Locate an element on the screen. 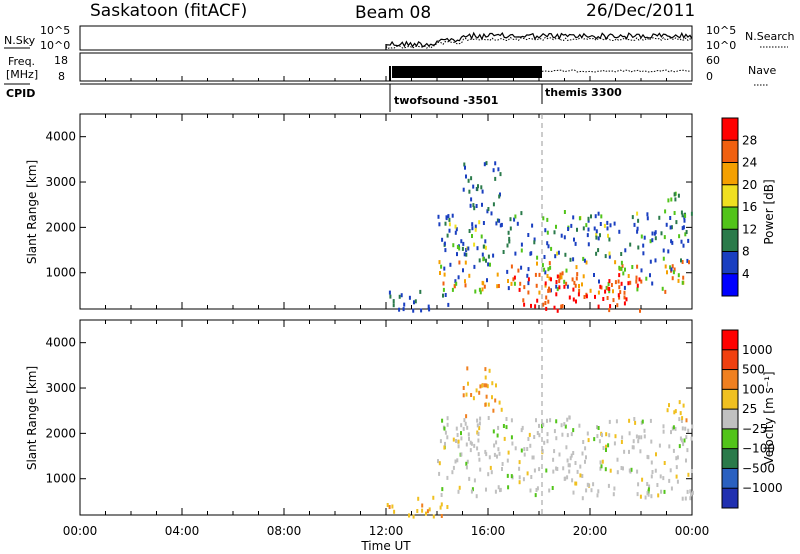 The width and height of the screenshot is (800, 554). colorbar-tick-label: 100 is located at coordinates (753, 389).